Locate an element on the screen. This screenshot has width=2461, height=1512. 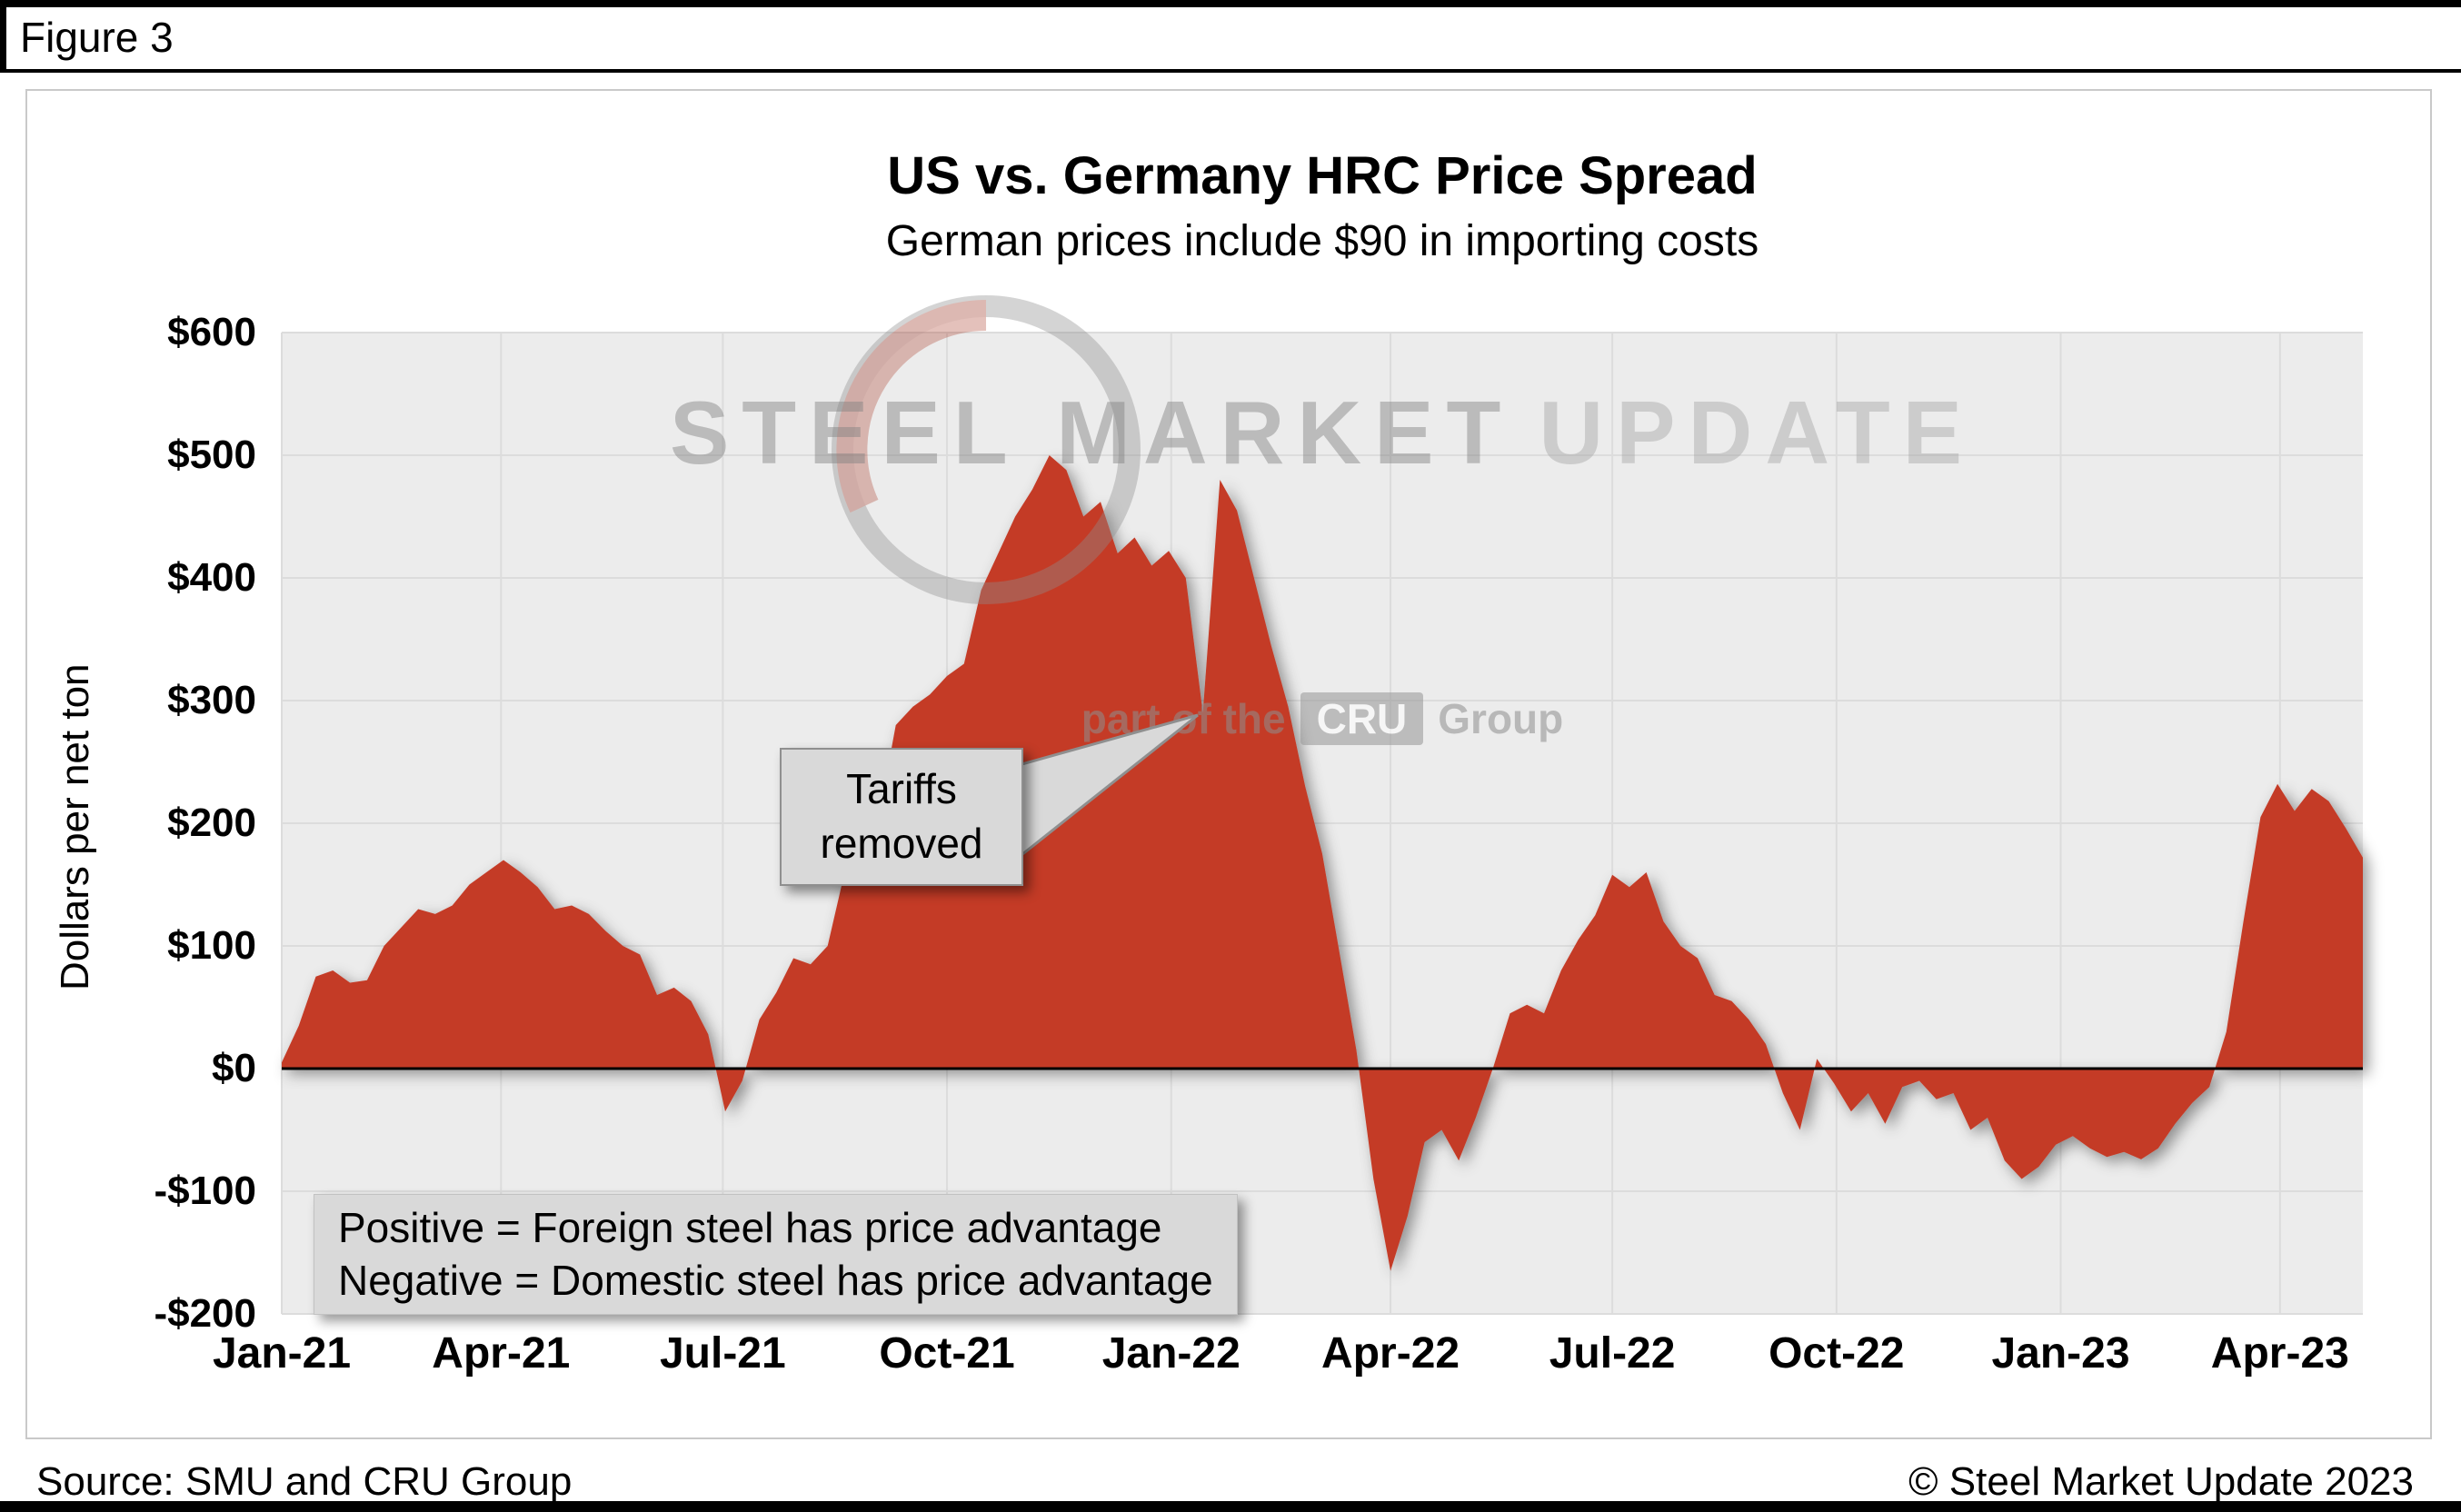
top-border is located at coordinates (1230, 3).